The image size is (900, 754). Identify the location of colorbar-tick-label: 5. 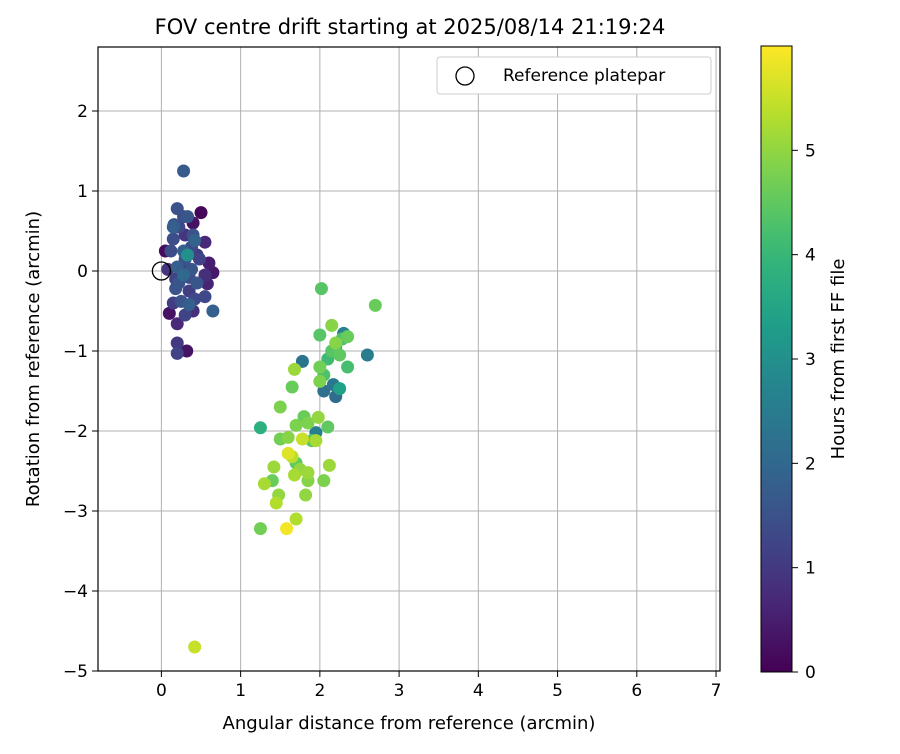
(810, 151).